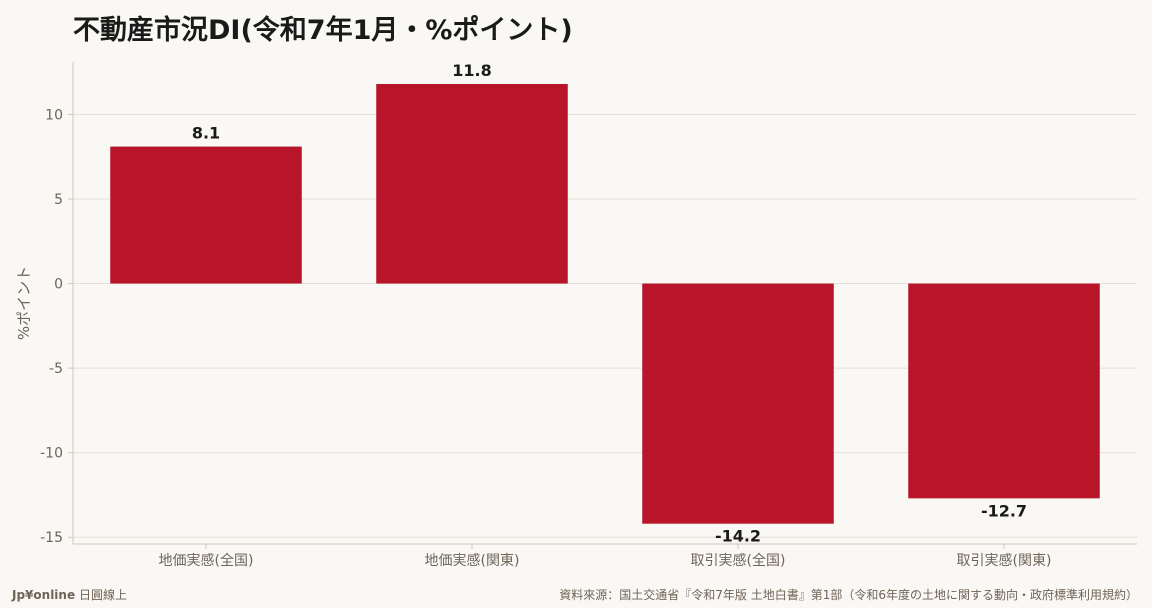 This screenshot has height=608, width=1152. What do you see at coordinates (472, 560) in the screenshot?
I see `x-category-label: 地価実感(関東)` at bounding box center [472, 560].